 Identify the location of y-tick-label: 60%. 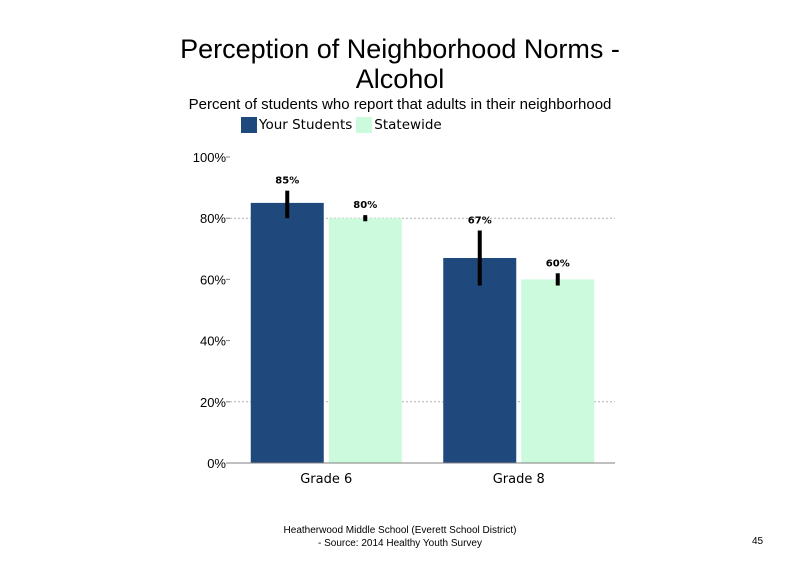
(213, 279).